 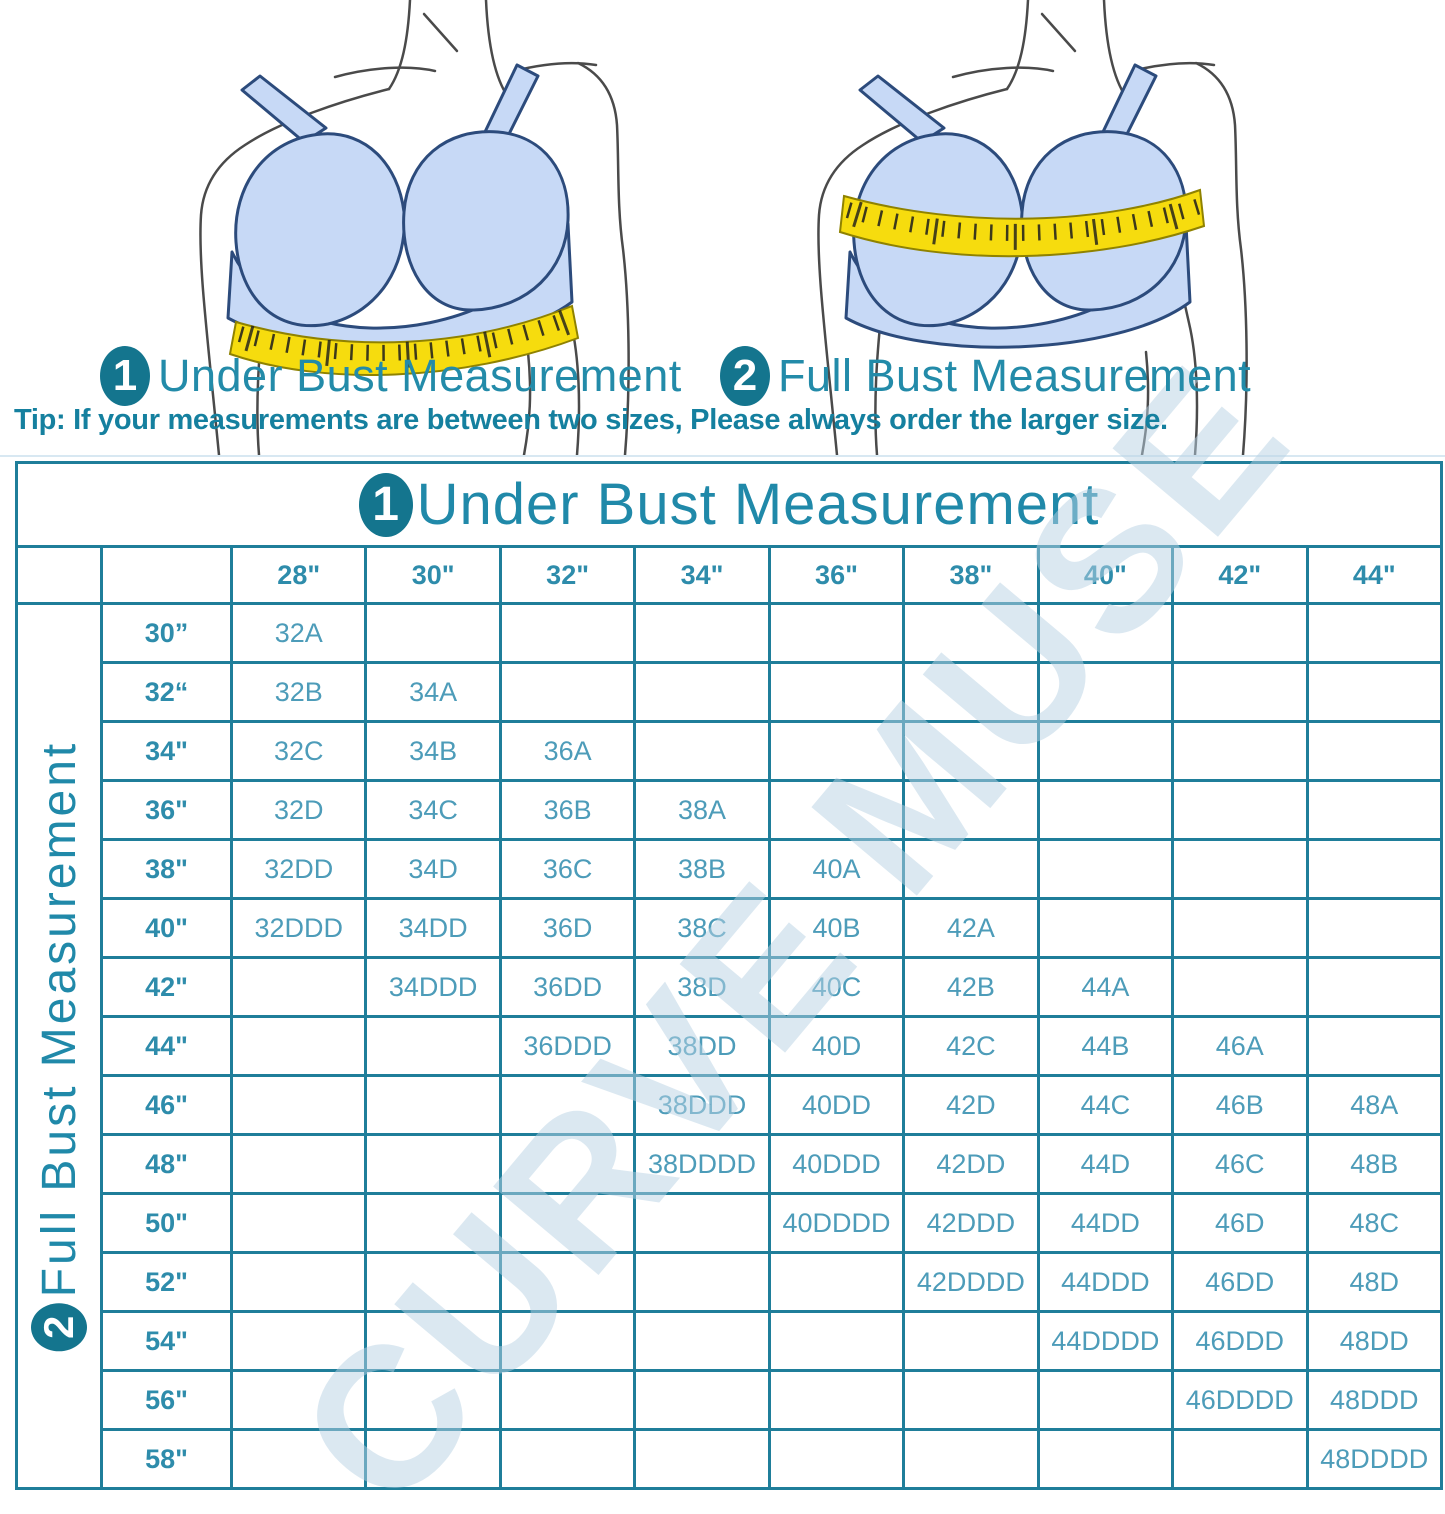 I want to click on size-cell: 48DDDD, so click(x=1374, y=1459).